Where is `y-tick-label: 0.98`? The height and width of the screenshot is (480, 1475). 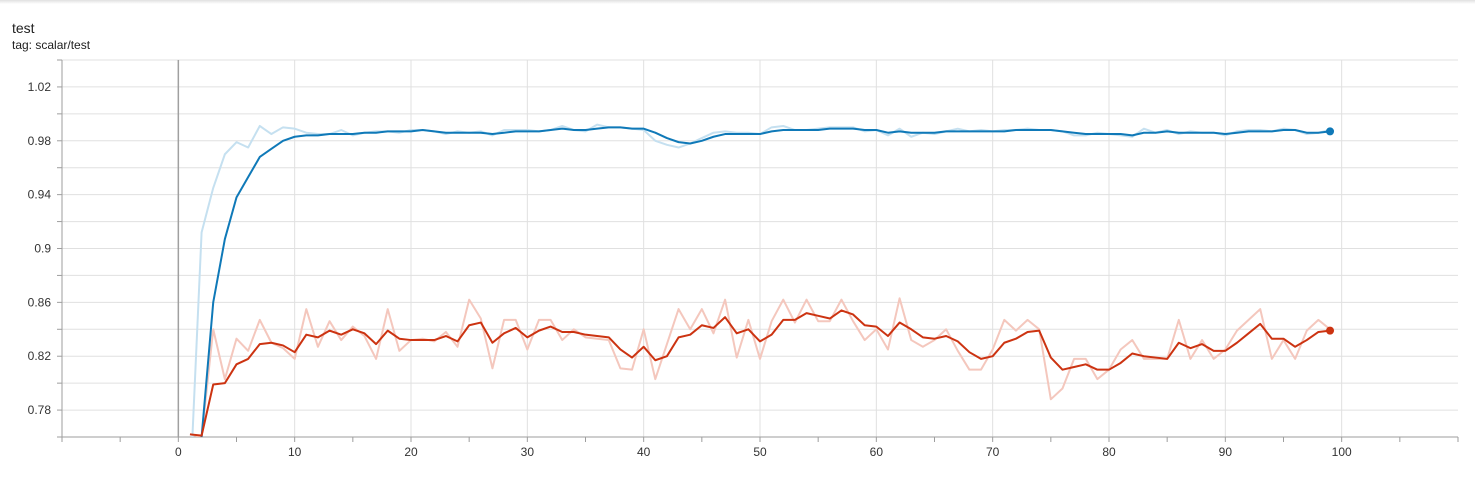
y-tick-label: 0.98 is located at coordinates (40, 141).